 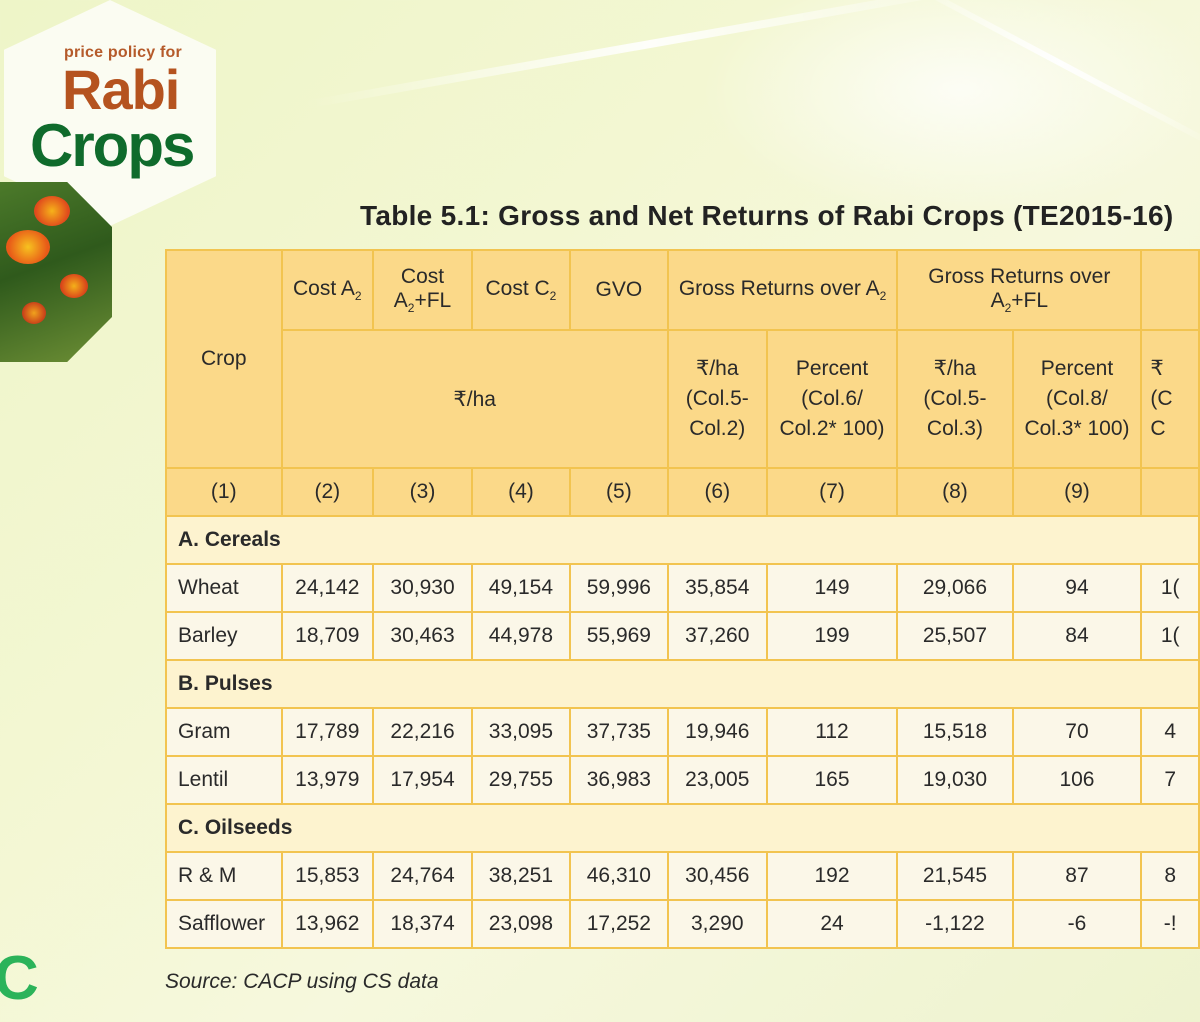 I want to click on background-glow, so click(x=950, y=110).